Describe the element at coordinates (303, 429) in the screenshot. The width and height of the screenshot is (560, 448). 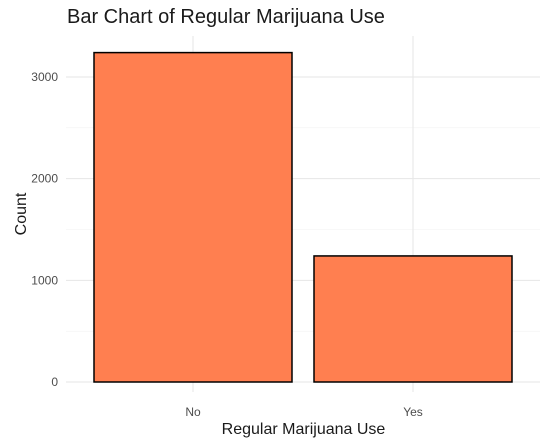
I see `x-axis-label: Regular Marijuana Use` at that location.